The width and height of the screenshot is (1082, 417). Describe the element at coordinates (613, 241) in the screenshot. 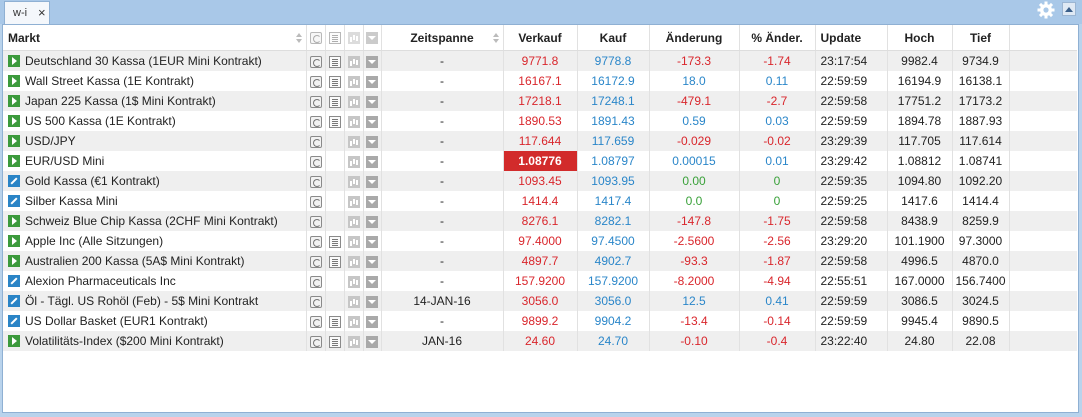

I see `buy-price: 97.4500` at that location.